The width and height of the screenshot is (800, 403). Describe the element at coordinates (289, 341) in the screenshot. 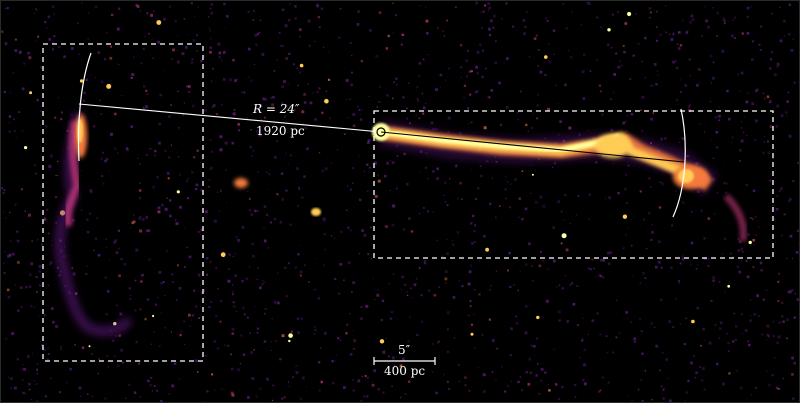

I see `point-source` at that location.